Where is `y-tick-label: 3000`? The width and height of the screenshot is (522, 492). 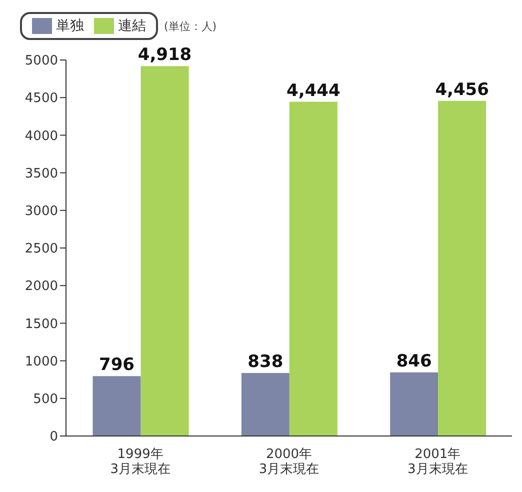
y-tick-label: 3000 is located at coordinates (41, 212).